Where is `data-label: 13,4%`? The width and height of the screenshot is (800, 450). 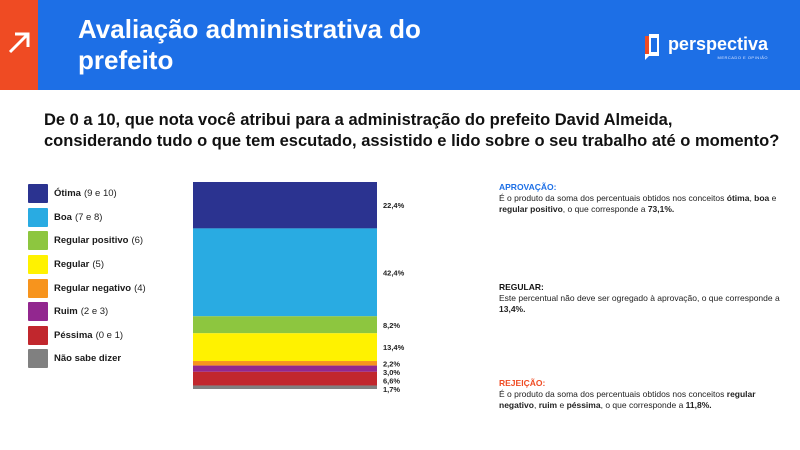 data-label: 13,4% is located at coordinates (394, 347).